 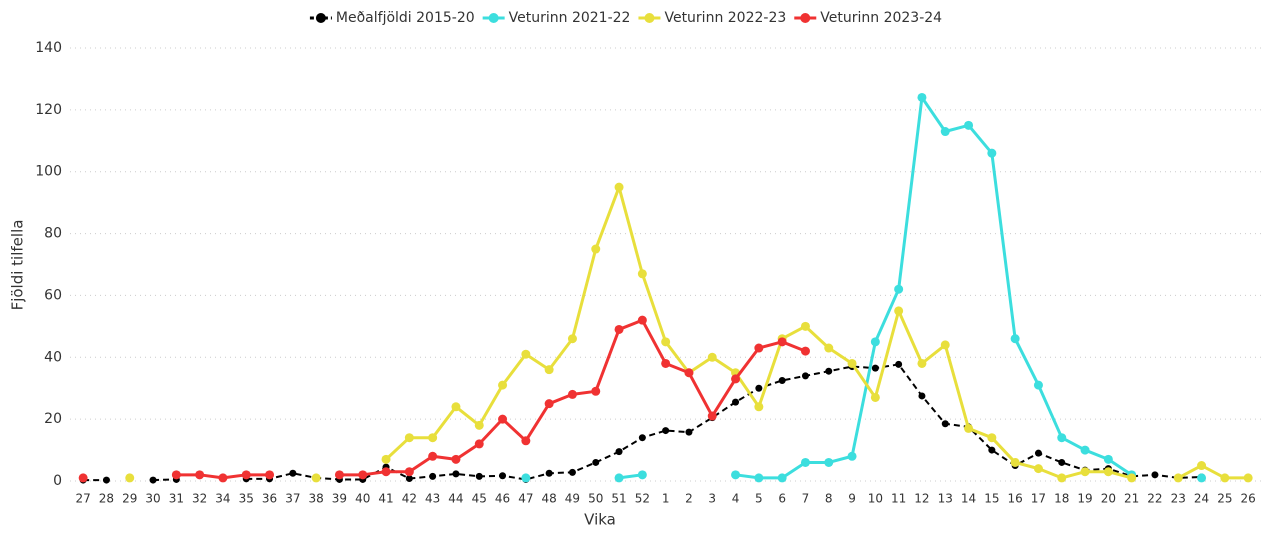 I want to click on x-tick-label: 8, so click(x=829, y=499).